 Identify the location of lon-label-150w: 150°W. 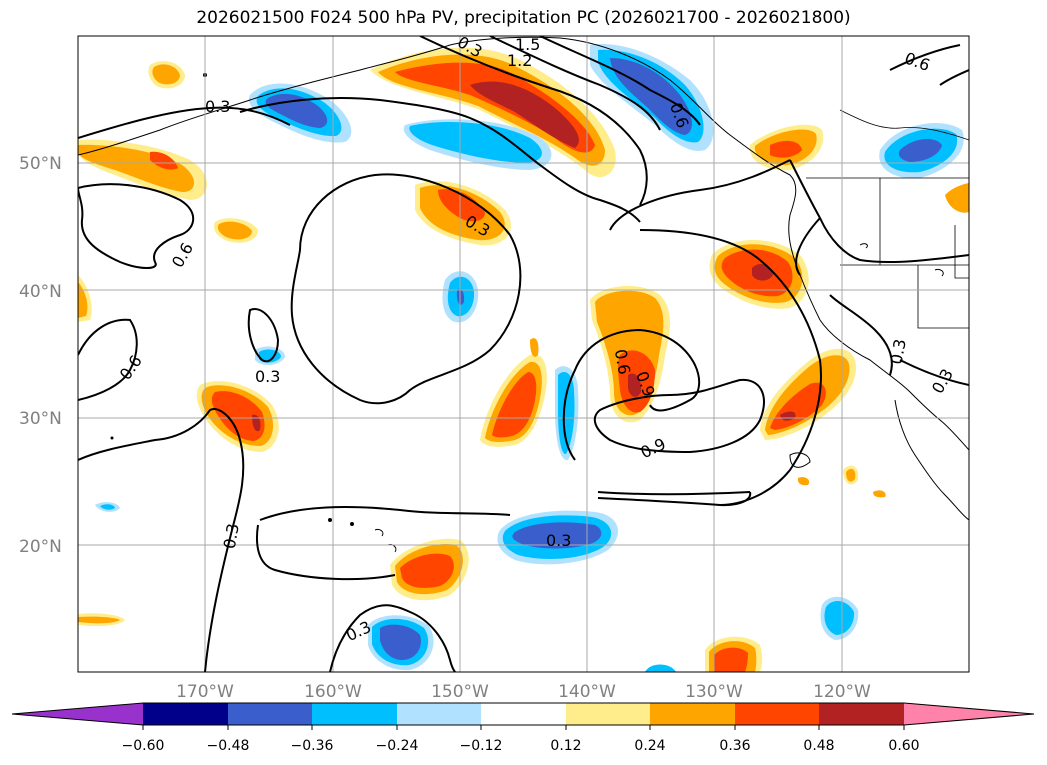
(460, 692).